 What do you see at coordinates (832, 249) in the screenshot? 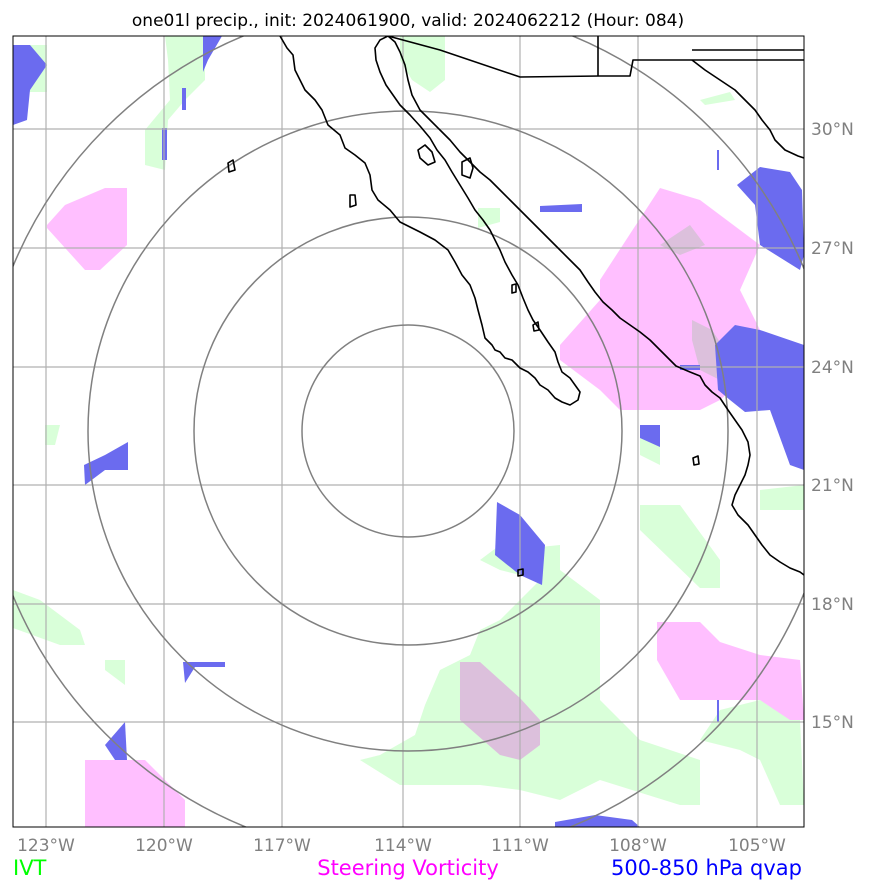
I see `lat-label: 27°N` at bounding box center [832, 249].